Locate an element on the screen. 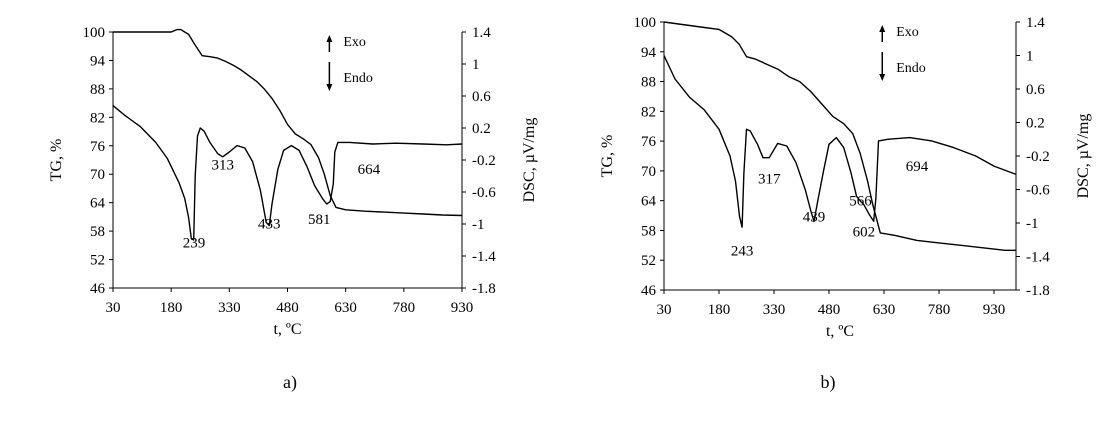  tg-series-line is located at coordinates (288, 122).